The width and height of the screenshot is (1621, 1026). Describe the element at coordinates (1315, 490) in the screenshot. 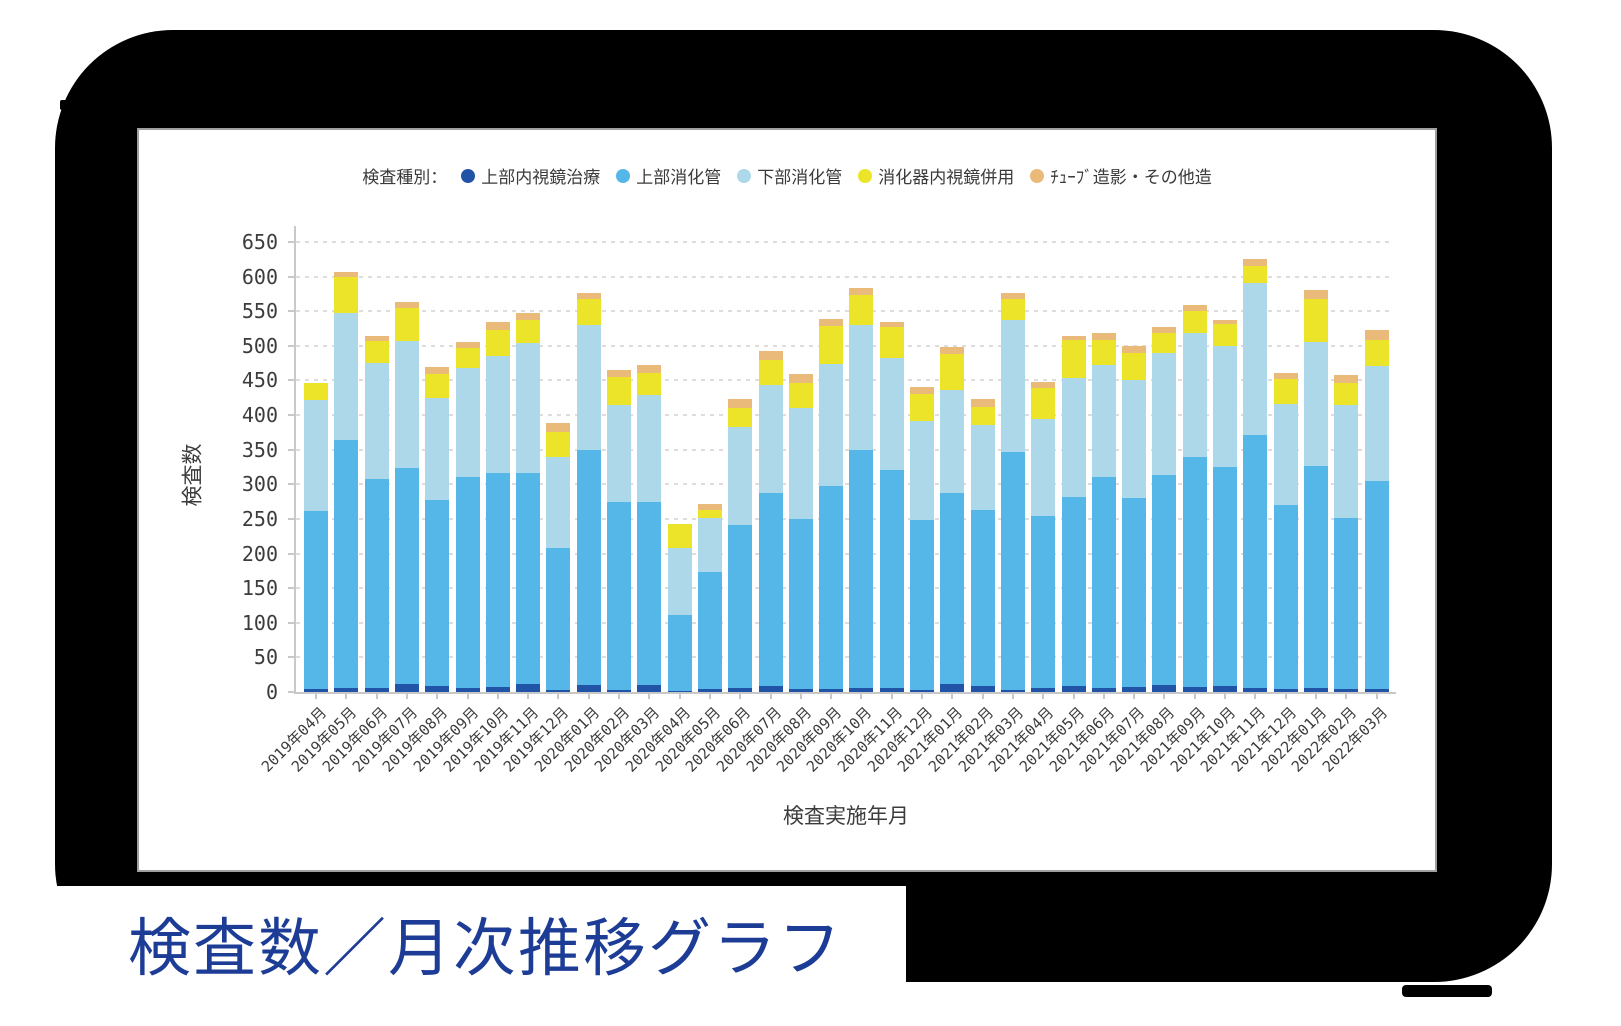

I see `stacked-bar-2022年01月` at that location.